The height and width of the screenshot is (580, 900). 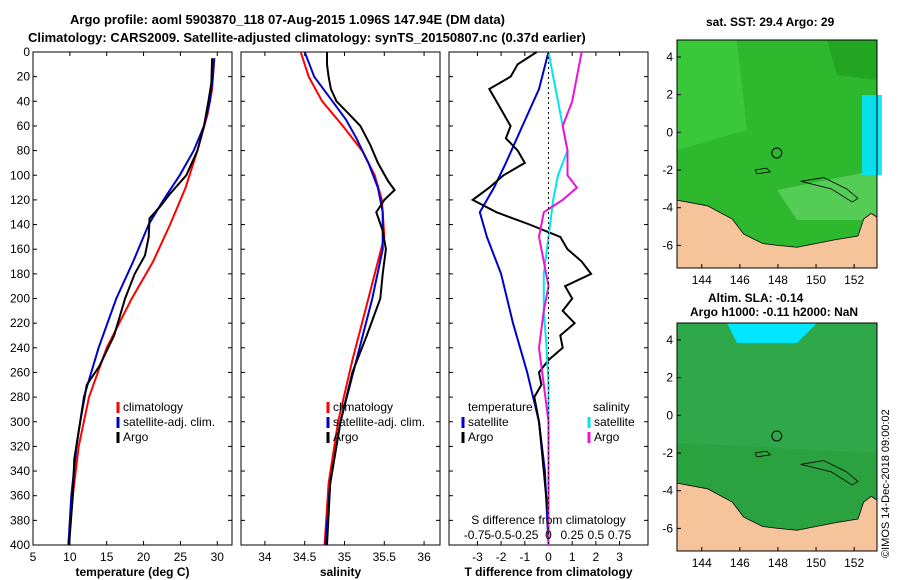 I want to click on x-axis-label: salinity, so click(x=341, y=572).